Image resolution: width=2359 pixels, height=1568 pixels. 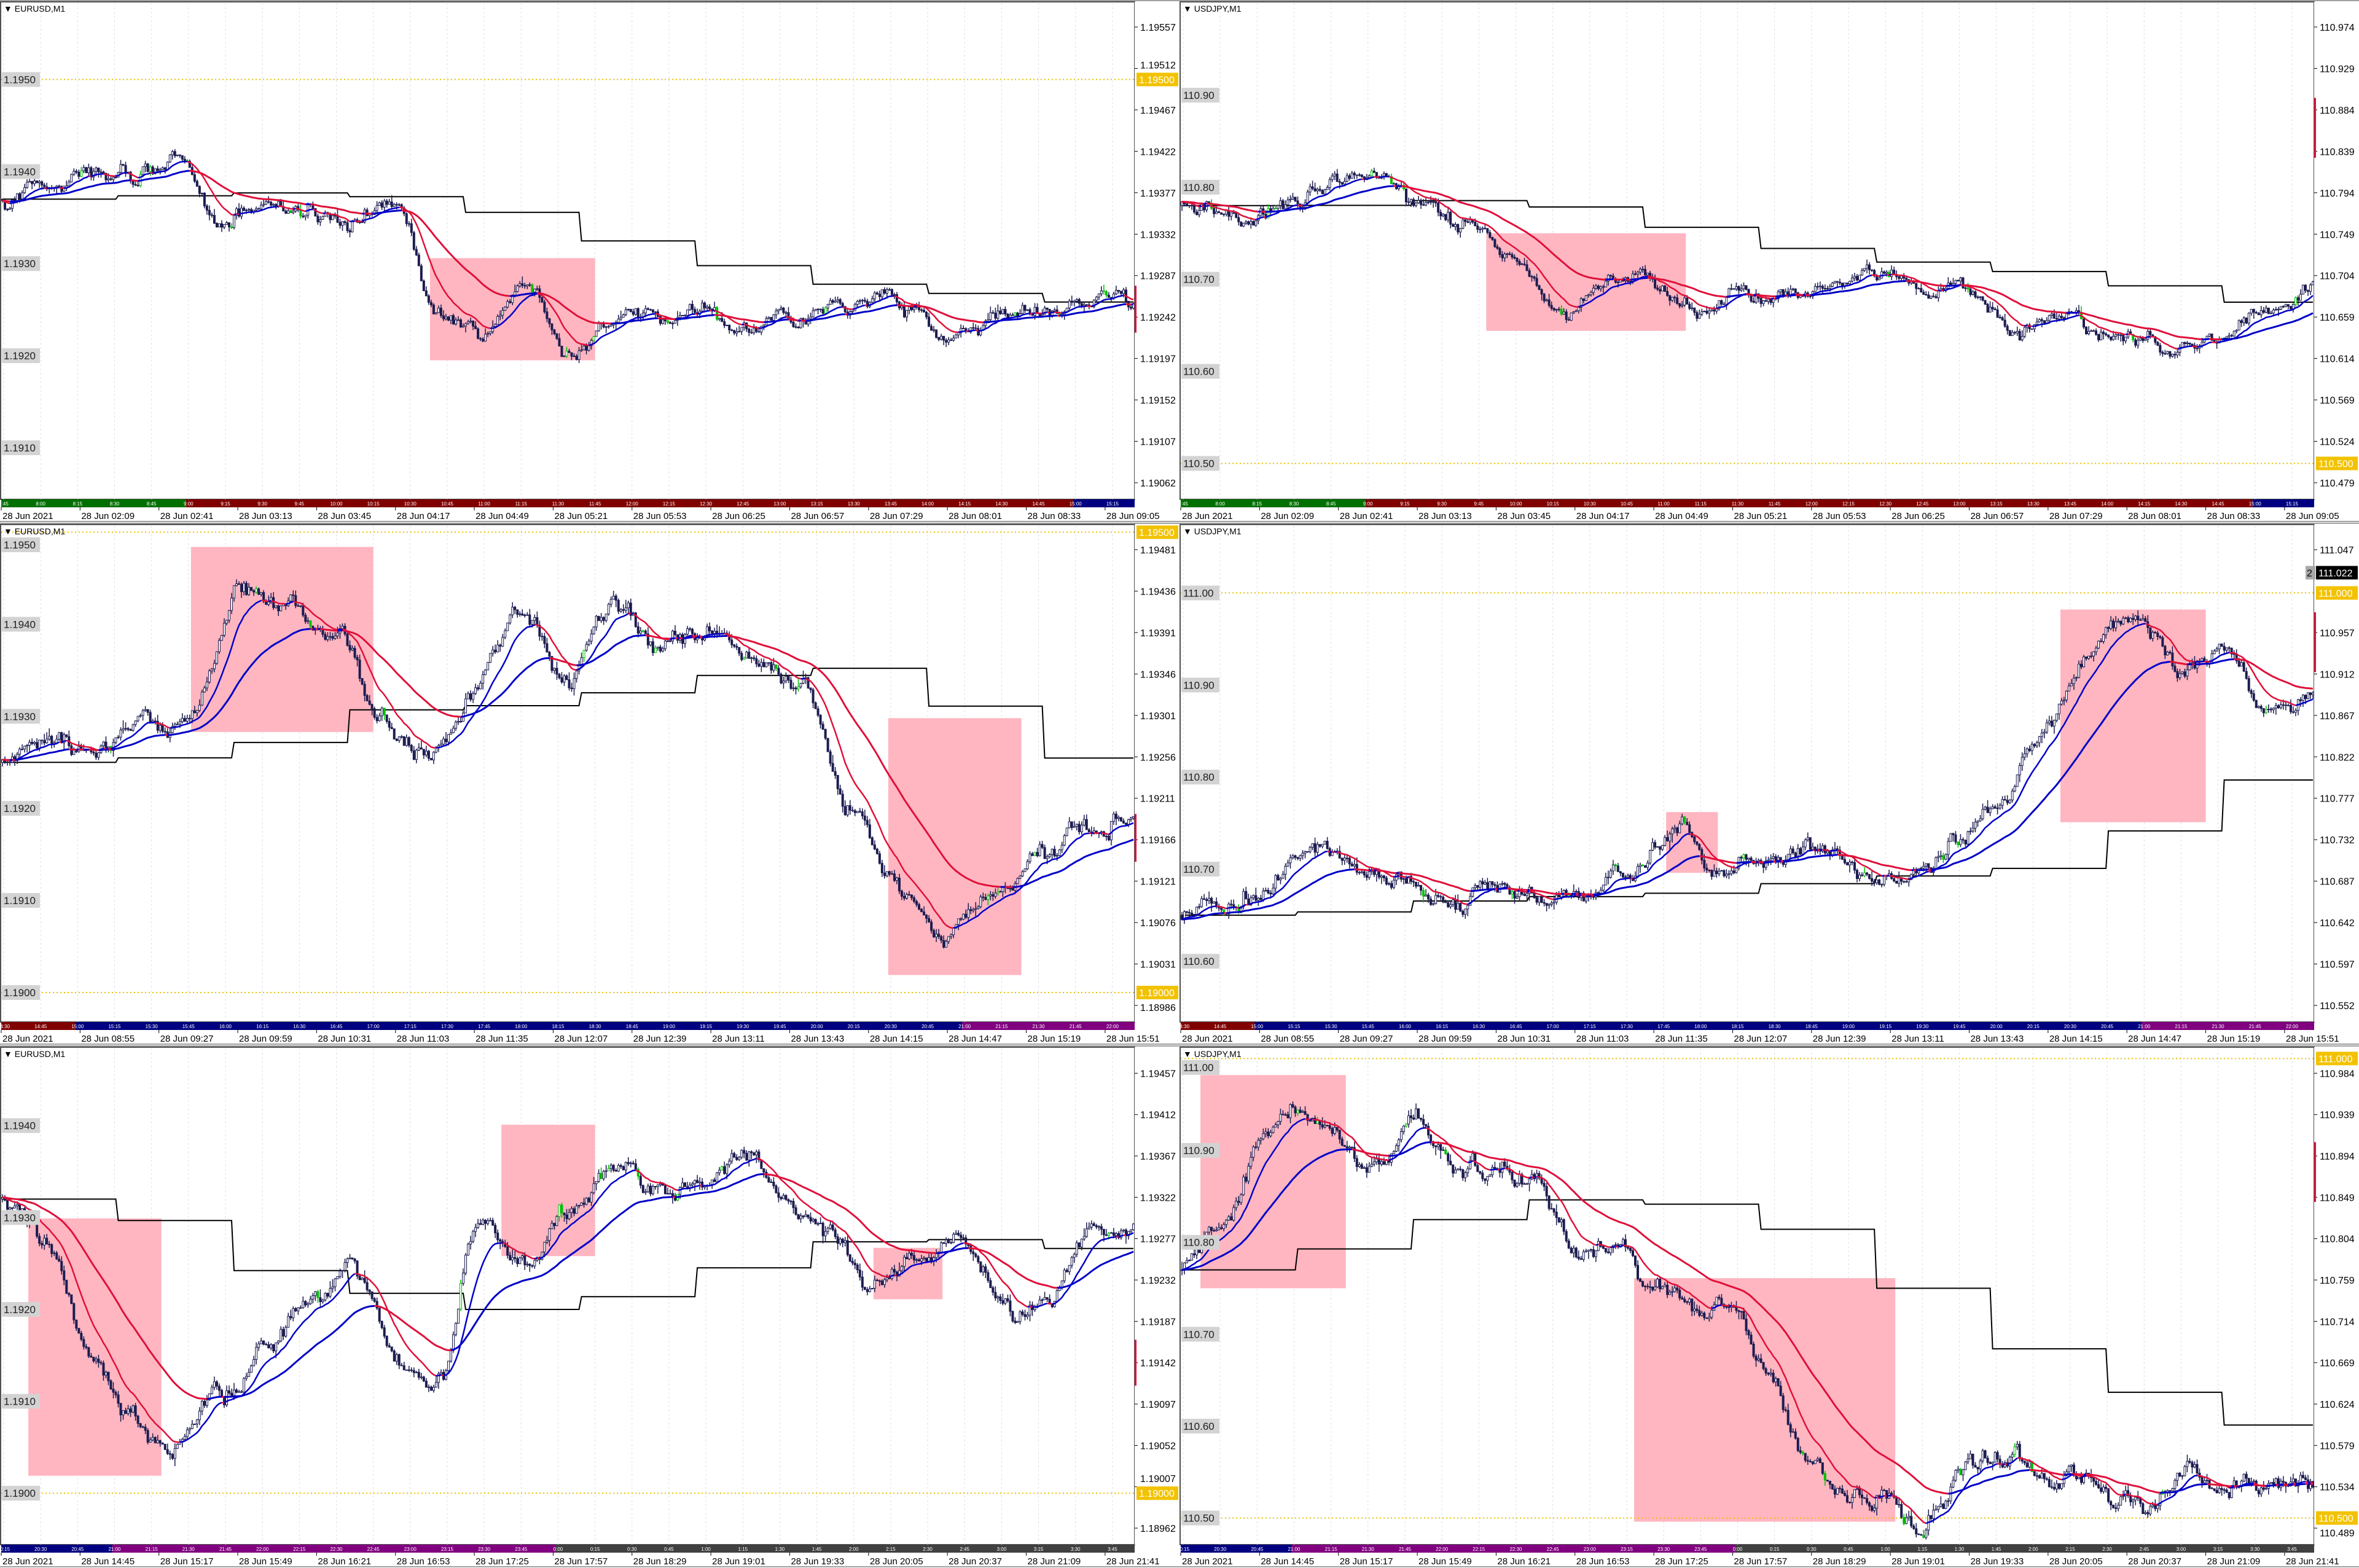 What do you see at coordinates (1368, 504) in the screenshot?
I see `session-label: 9:00` at bounding box center [1368, 504].